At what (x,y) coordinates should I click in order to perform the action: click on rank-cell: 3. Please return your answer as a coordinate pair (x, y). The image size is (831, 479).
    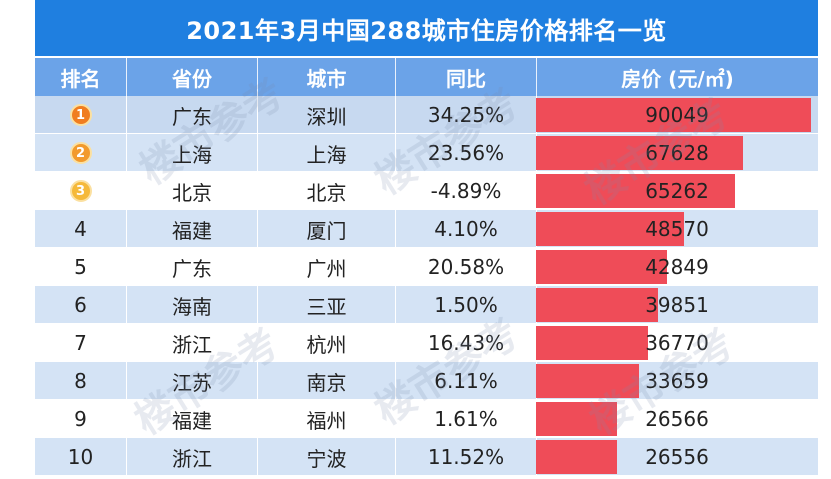
    Looking at the image, I should click on (80, 191).